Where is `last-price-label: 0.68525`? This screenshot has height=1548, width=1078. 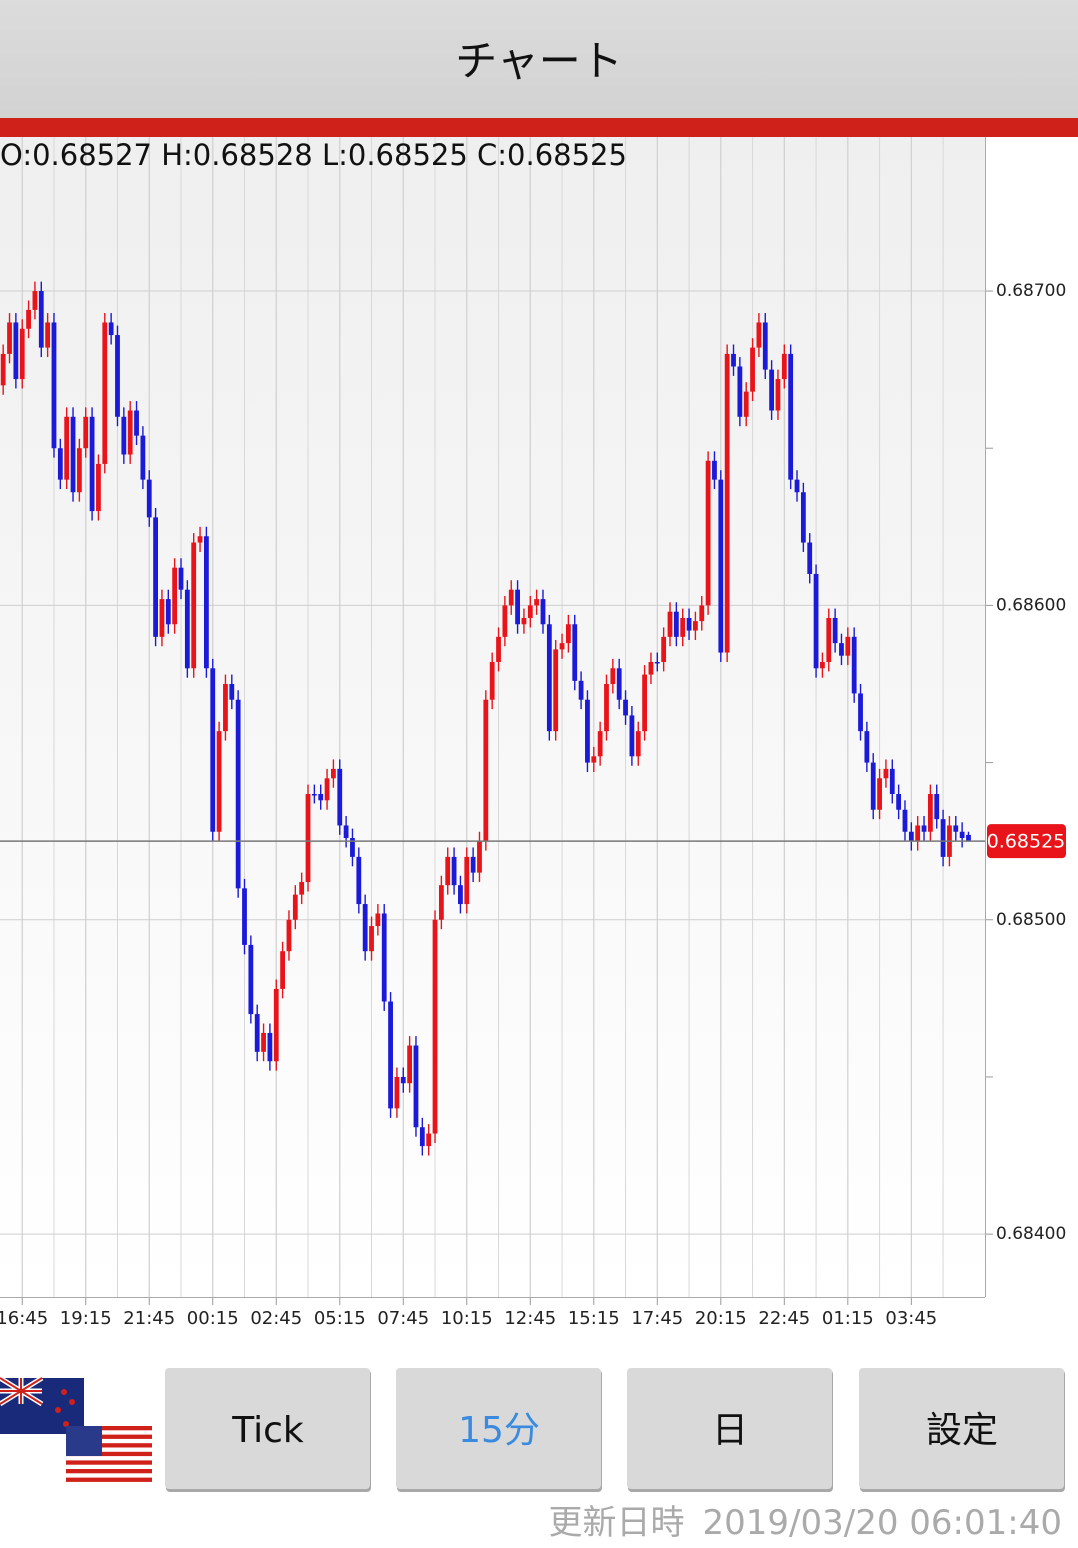
last-price-label: 0.68525 is located at coordinates (1026, 842).